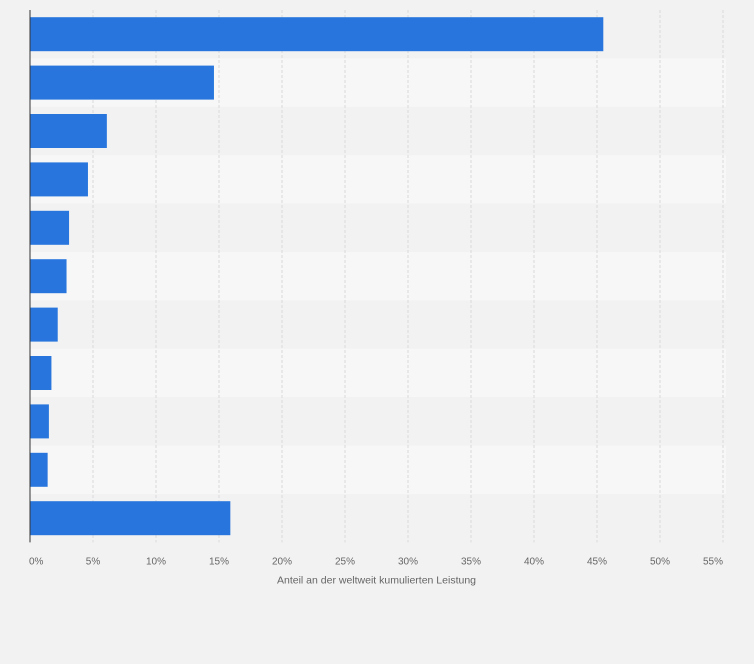  What do you see at coordinates (660, 561) in the screenshot?
I see `x-tick-label: 50%` at bounding box center [660, 561].